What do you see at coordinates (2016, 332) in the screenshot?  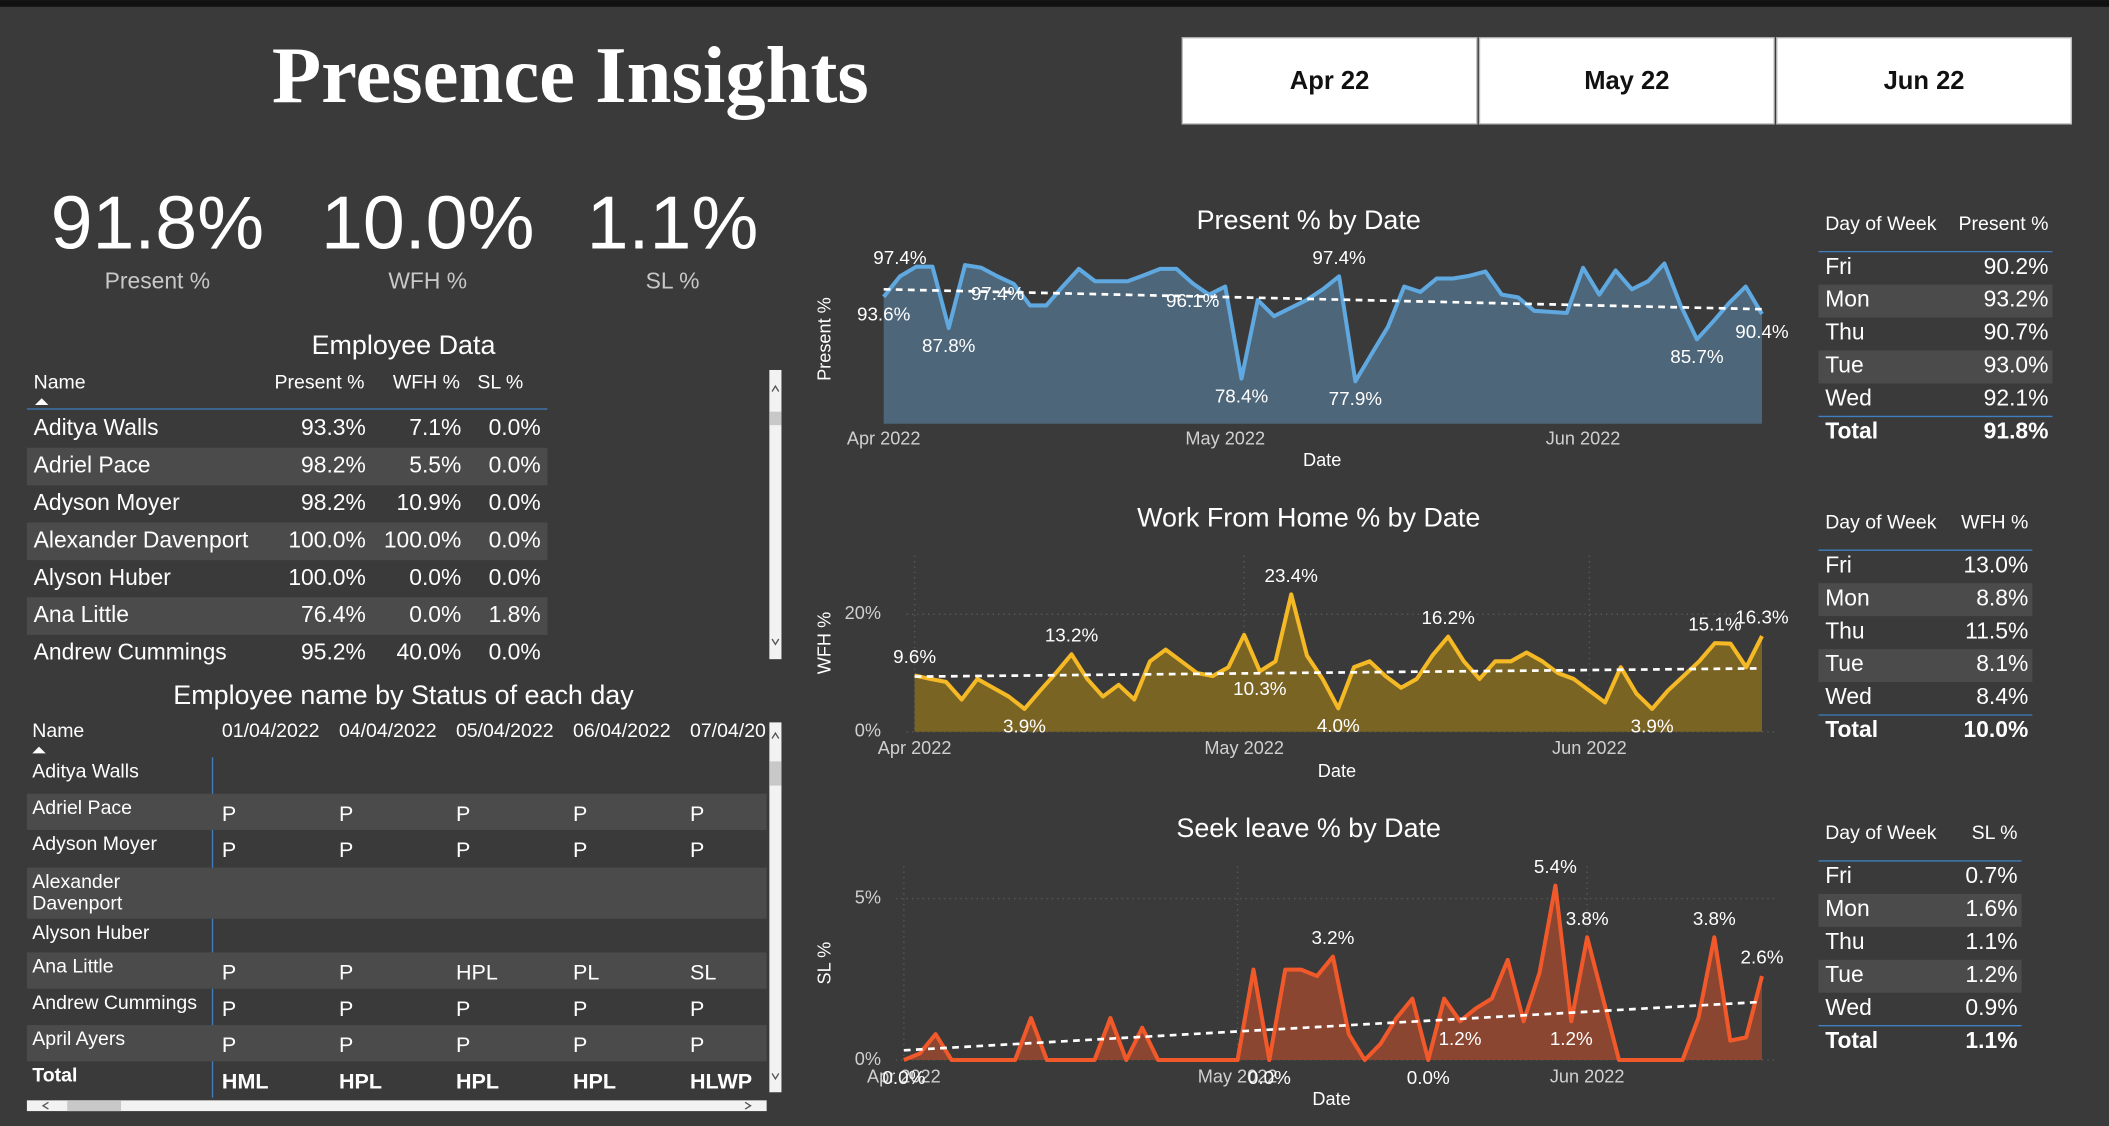 I see `cell: 90.7%` at bounding box center [2016, 332].